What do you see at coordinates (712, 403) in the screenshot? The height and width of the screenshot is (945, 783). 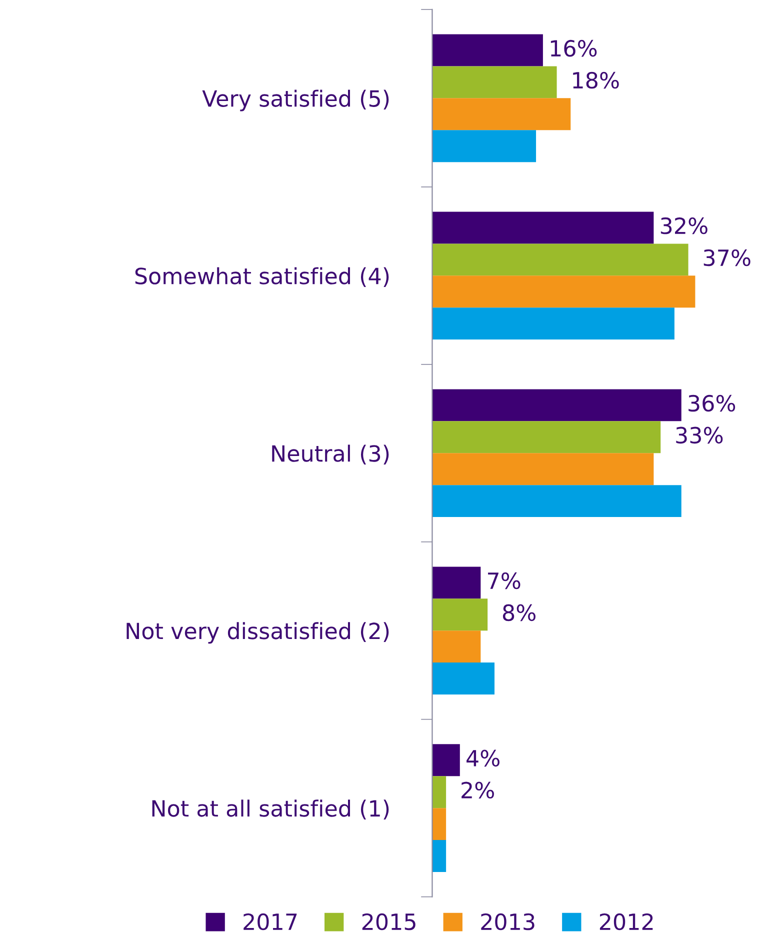 I see `data-label: 36%` at bounding box center [712, 403].